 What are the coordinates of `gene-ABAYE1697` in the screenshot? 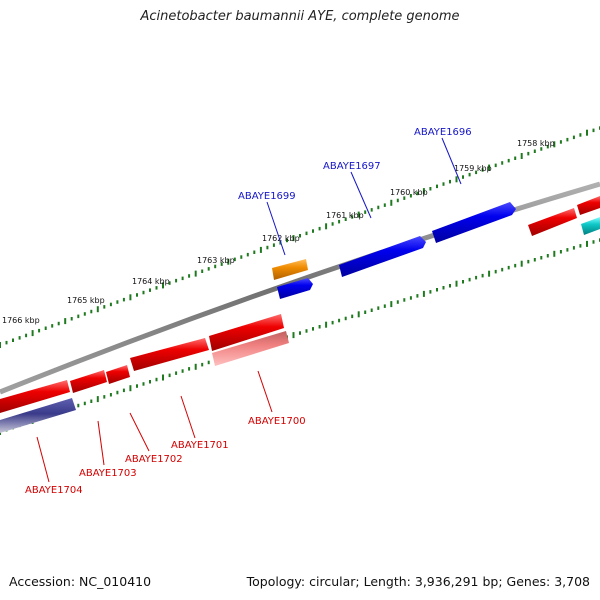 It's located at (382, 256).